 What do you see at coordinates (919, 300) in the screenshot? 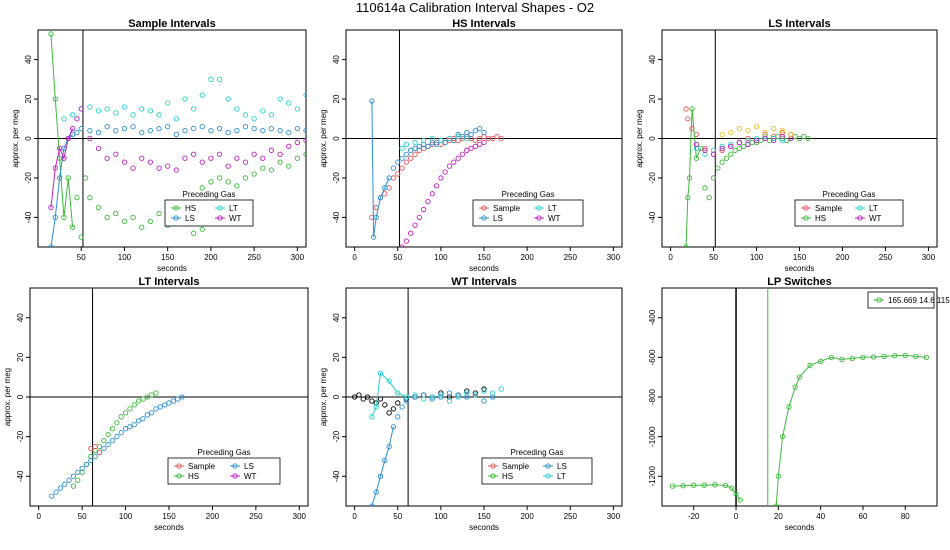
I see `legend-entry: 165.669 14.6 115` at bounding box center [919, 300].